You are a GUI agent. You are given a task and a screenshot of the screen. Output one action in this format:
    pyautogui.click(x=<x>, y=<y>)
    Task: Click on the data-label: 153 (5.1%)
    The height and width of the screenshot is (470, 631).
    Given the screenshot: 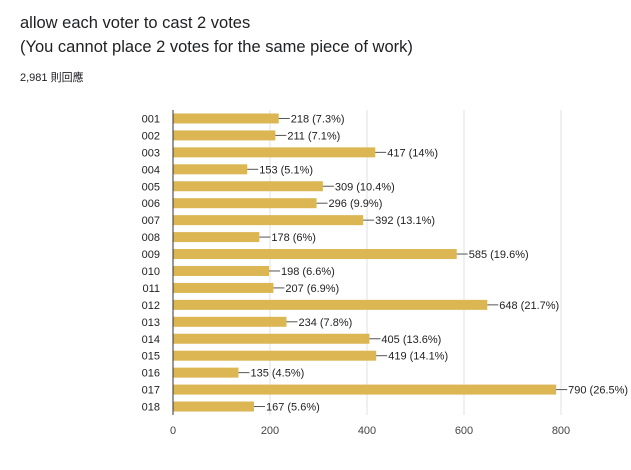 What is the action you would take?
    pyautogui.click(x=286, y=170)
    